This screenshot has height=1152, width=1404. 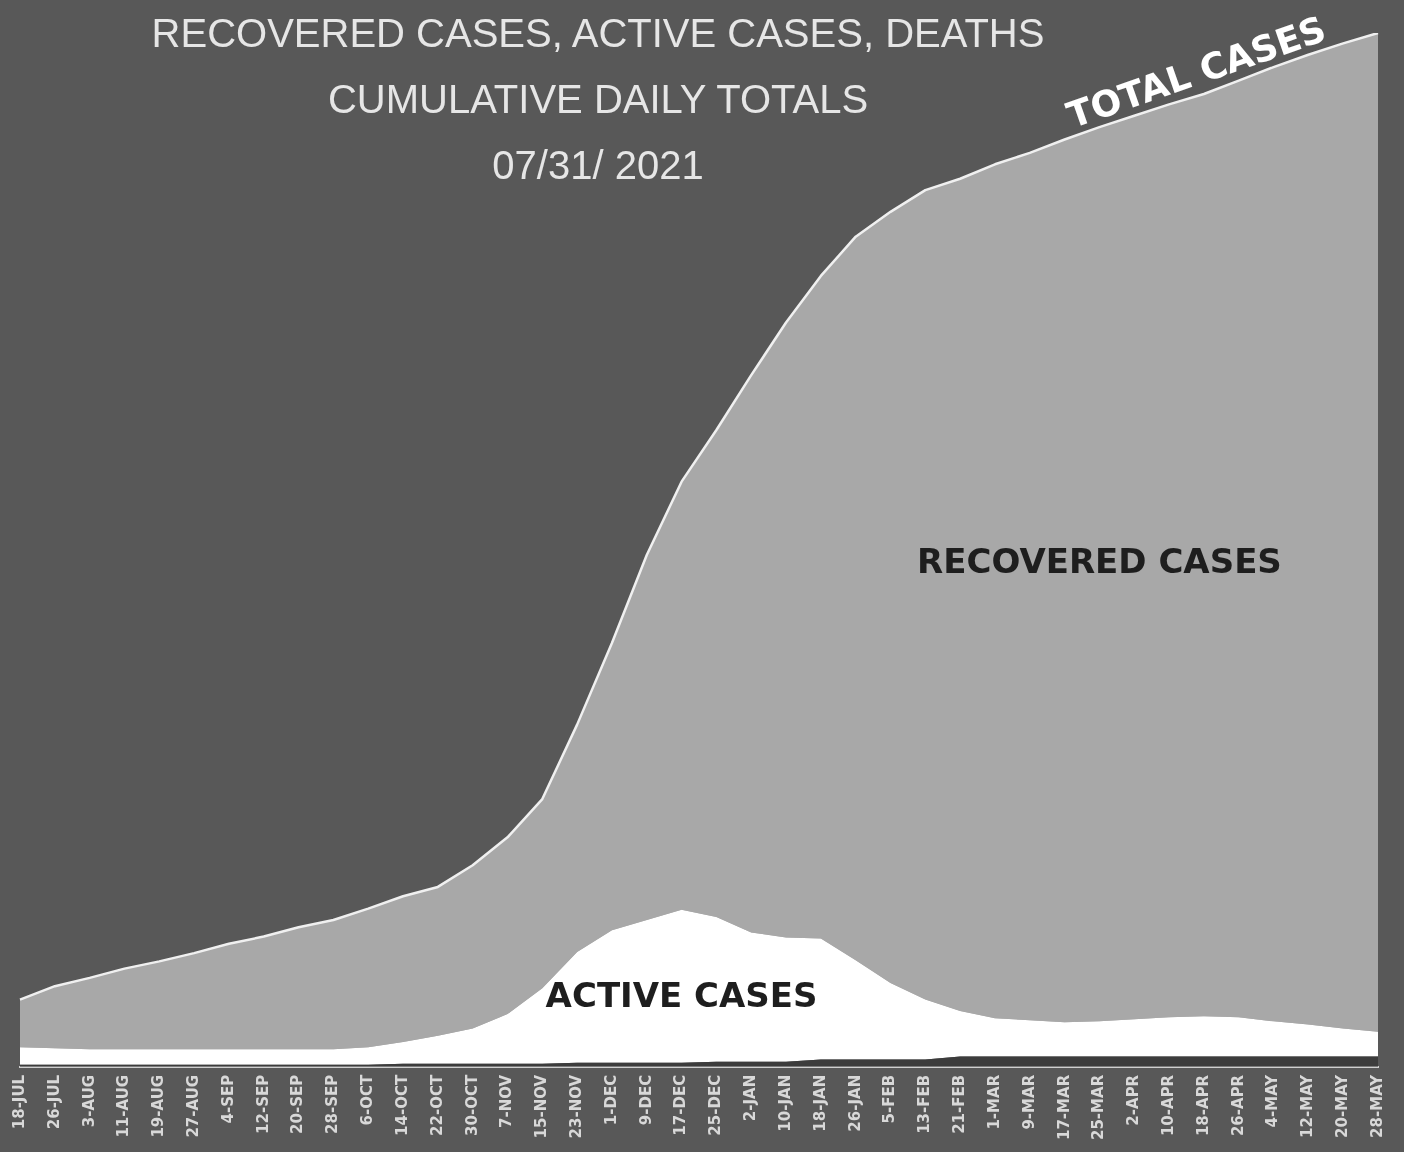 I want to click on x-tick-label: 30-OCT, so click(x=471, y=1105).